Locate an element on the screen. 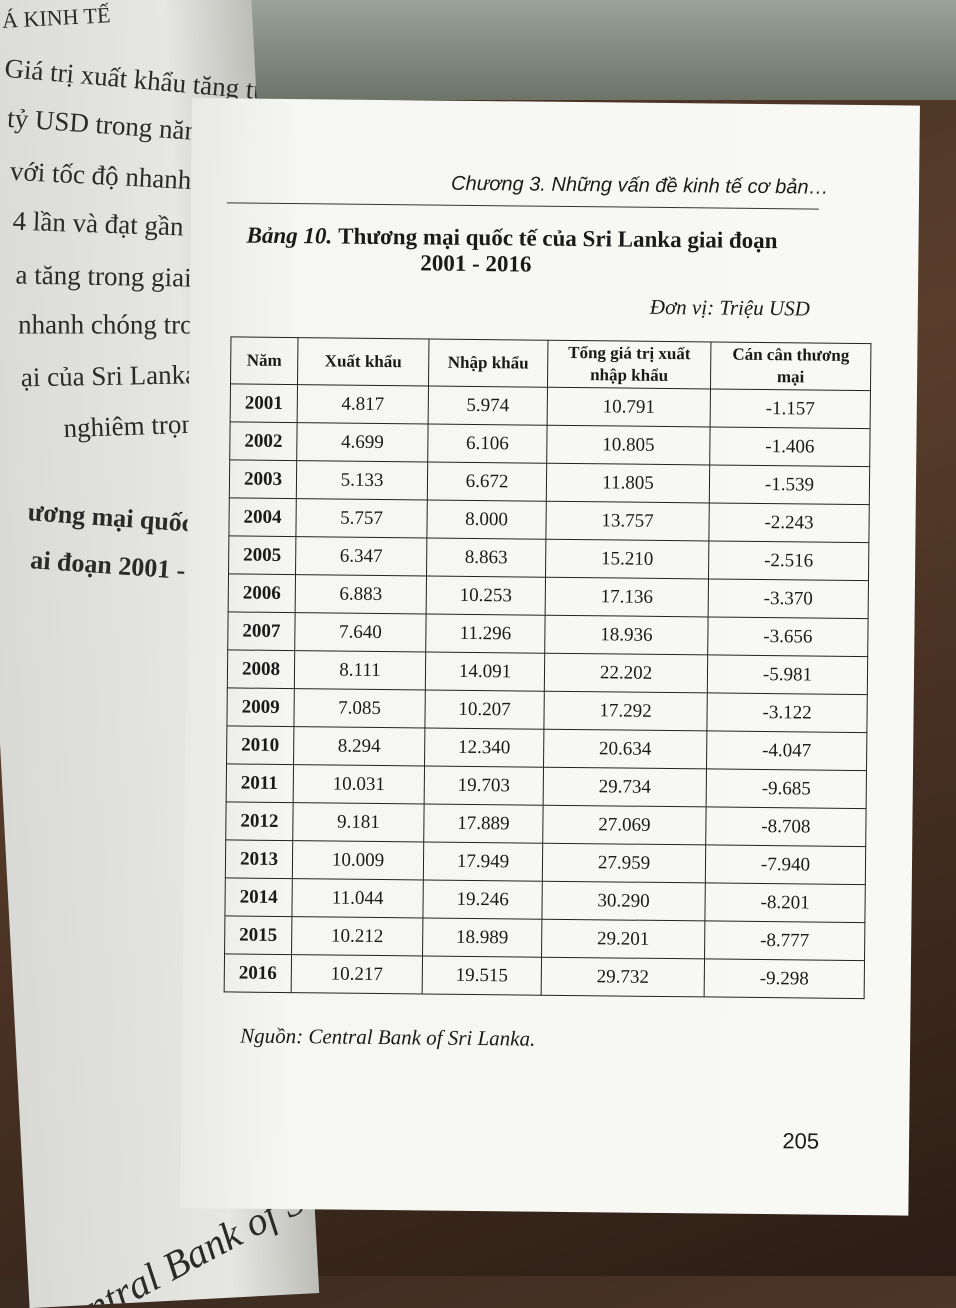 This screenshot has width=956, height=1308. value-cell: 29.201 is located at coordinates (623, 939).